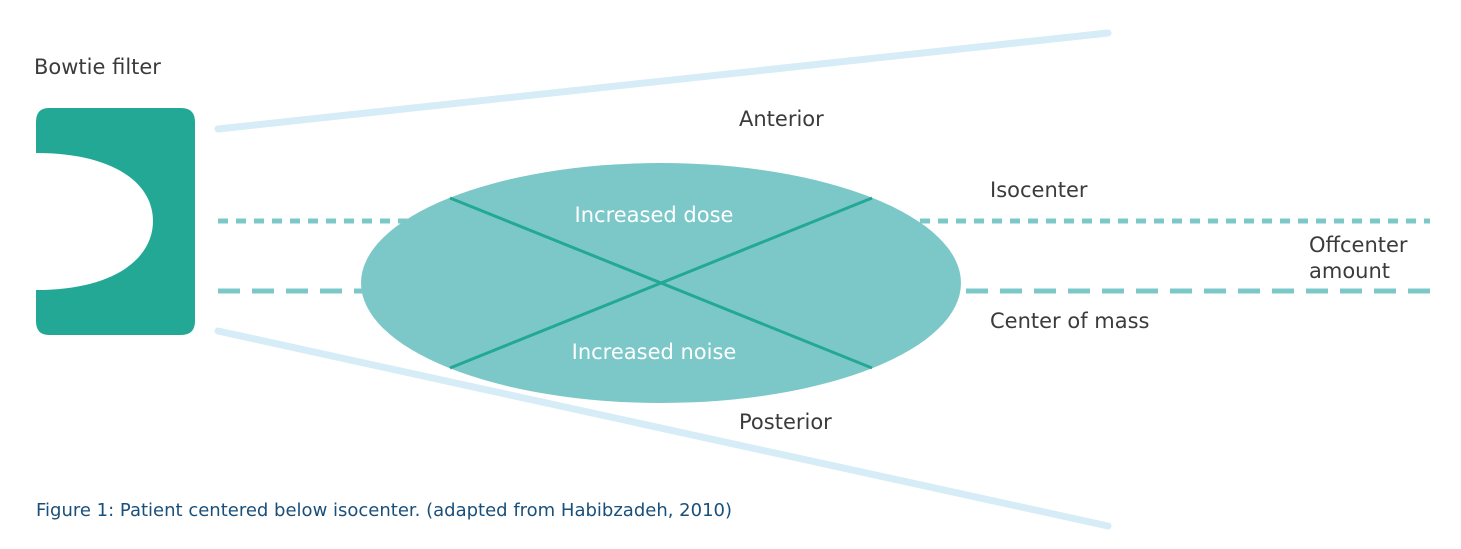  I want to click on posterior-label: Posterior, so click(785, 422).